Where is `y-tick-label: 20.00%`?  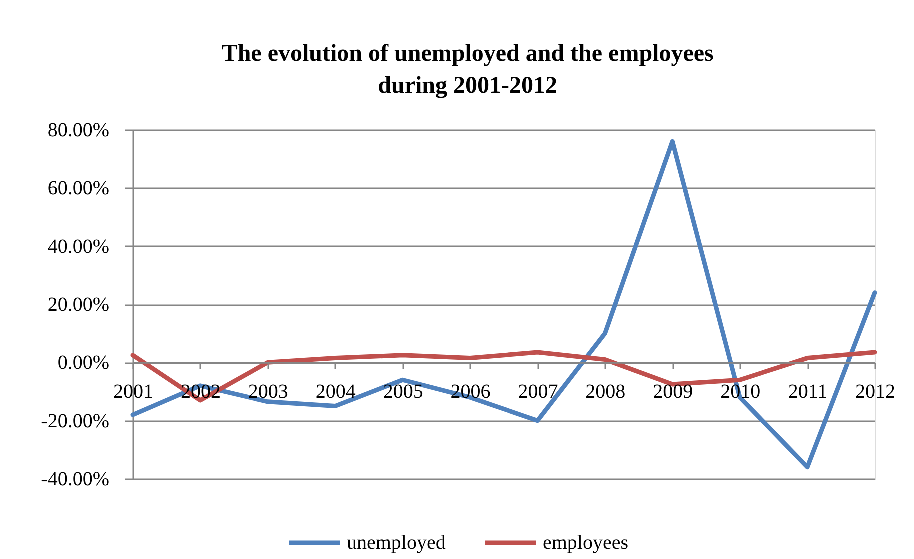
y-tick-label: 20.00% is located at coordinates (79, 305).